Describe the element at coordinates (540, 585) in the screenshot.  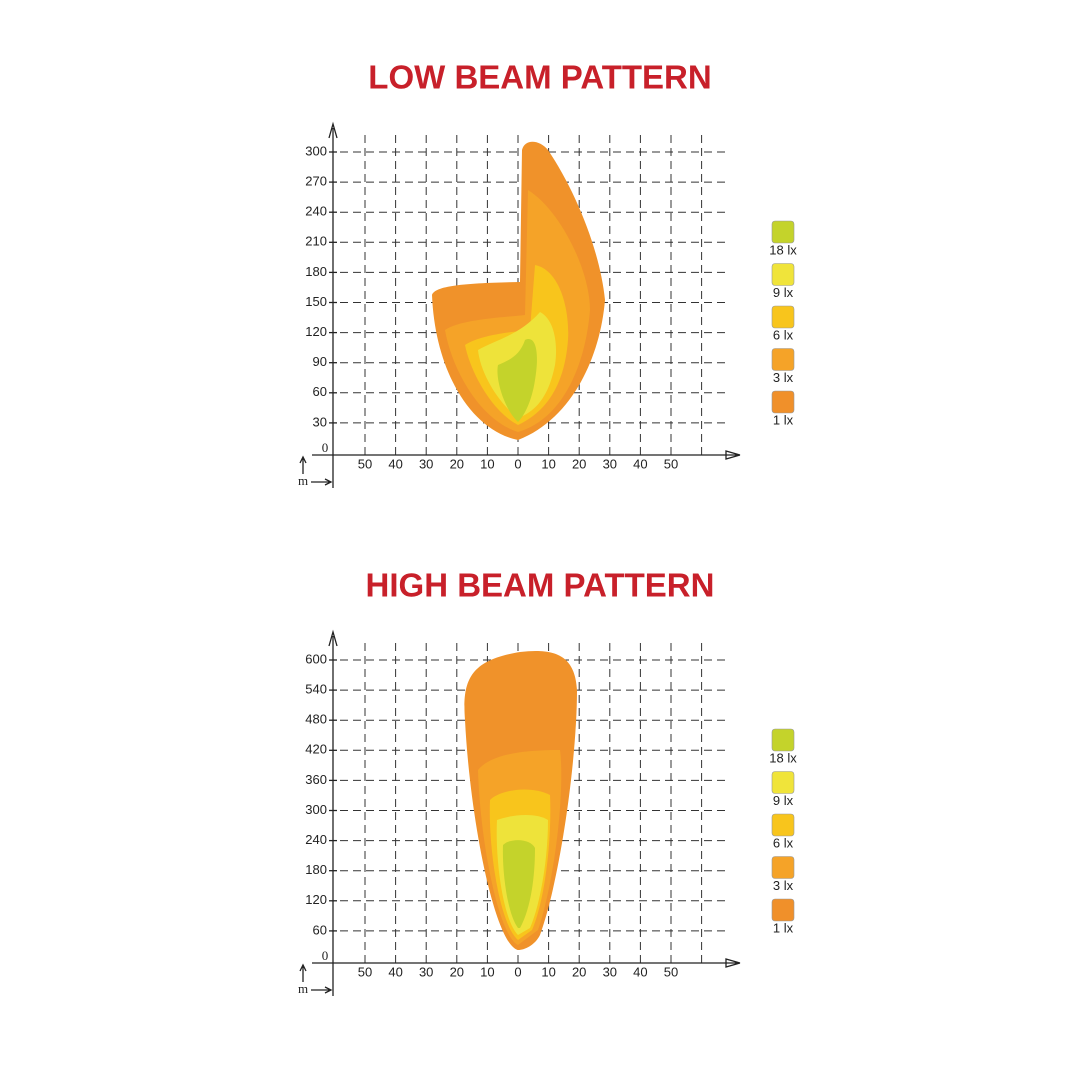
I see `panel-title: HIGH BEAM PATTERN` at that location.